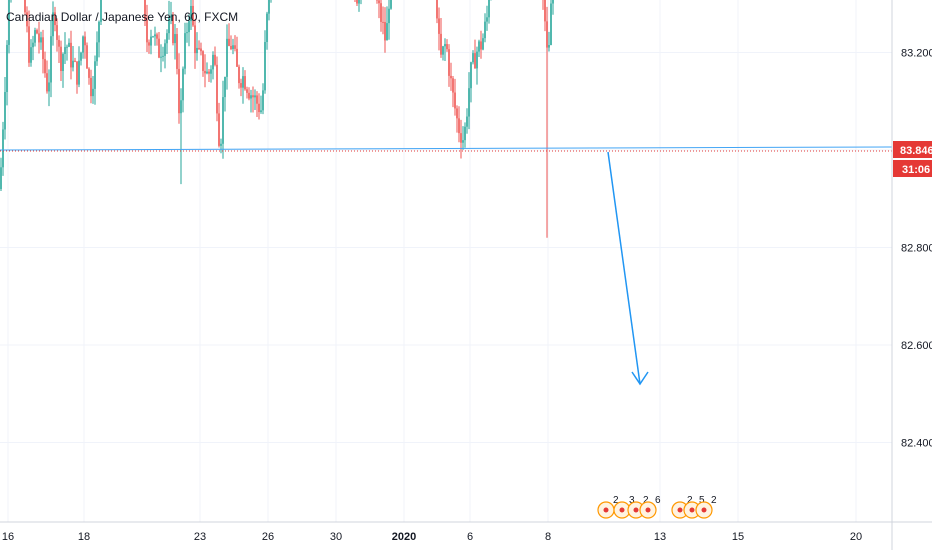 This screenshot has height=550, width=932. Describe the element at coordinates (336, 537) in the screenshot. I see `x-tick-label: 30` at that location.